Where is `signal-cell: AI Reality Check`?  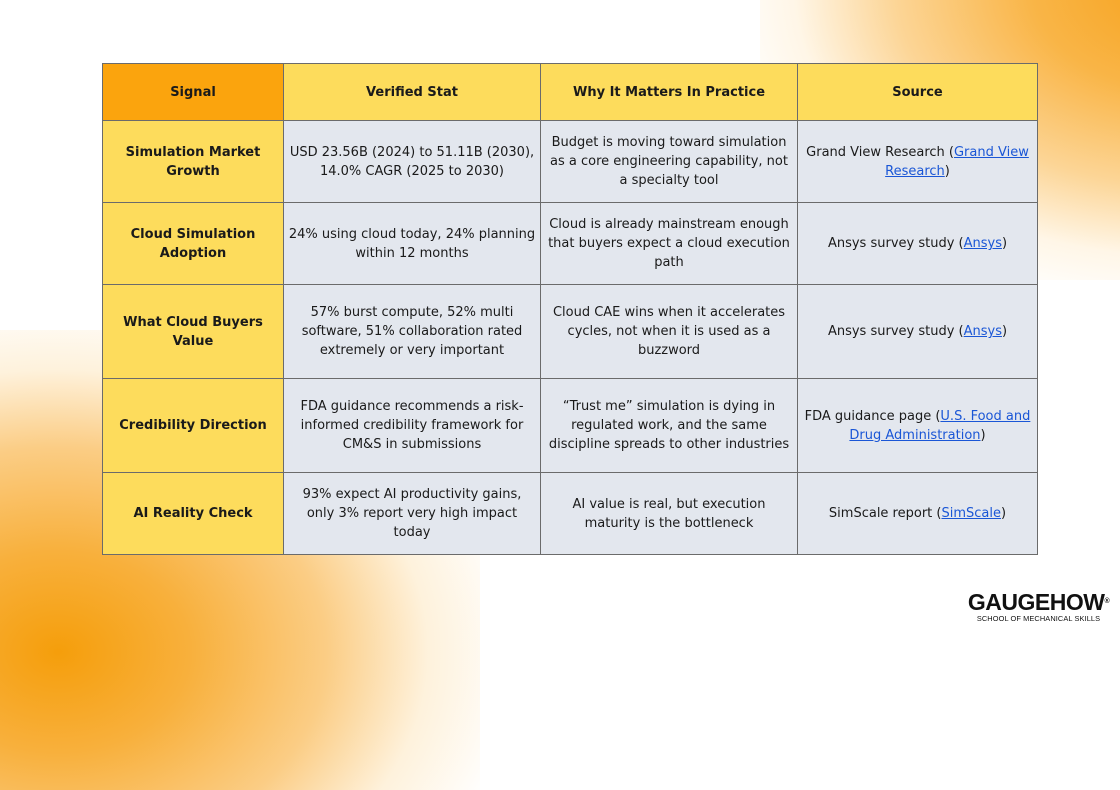
signal-cell: AI Reality Check is located at coordinates (193, 513).